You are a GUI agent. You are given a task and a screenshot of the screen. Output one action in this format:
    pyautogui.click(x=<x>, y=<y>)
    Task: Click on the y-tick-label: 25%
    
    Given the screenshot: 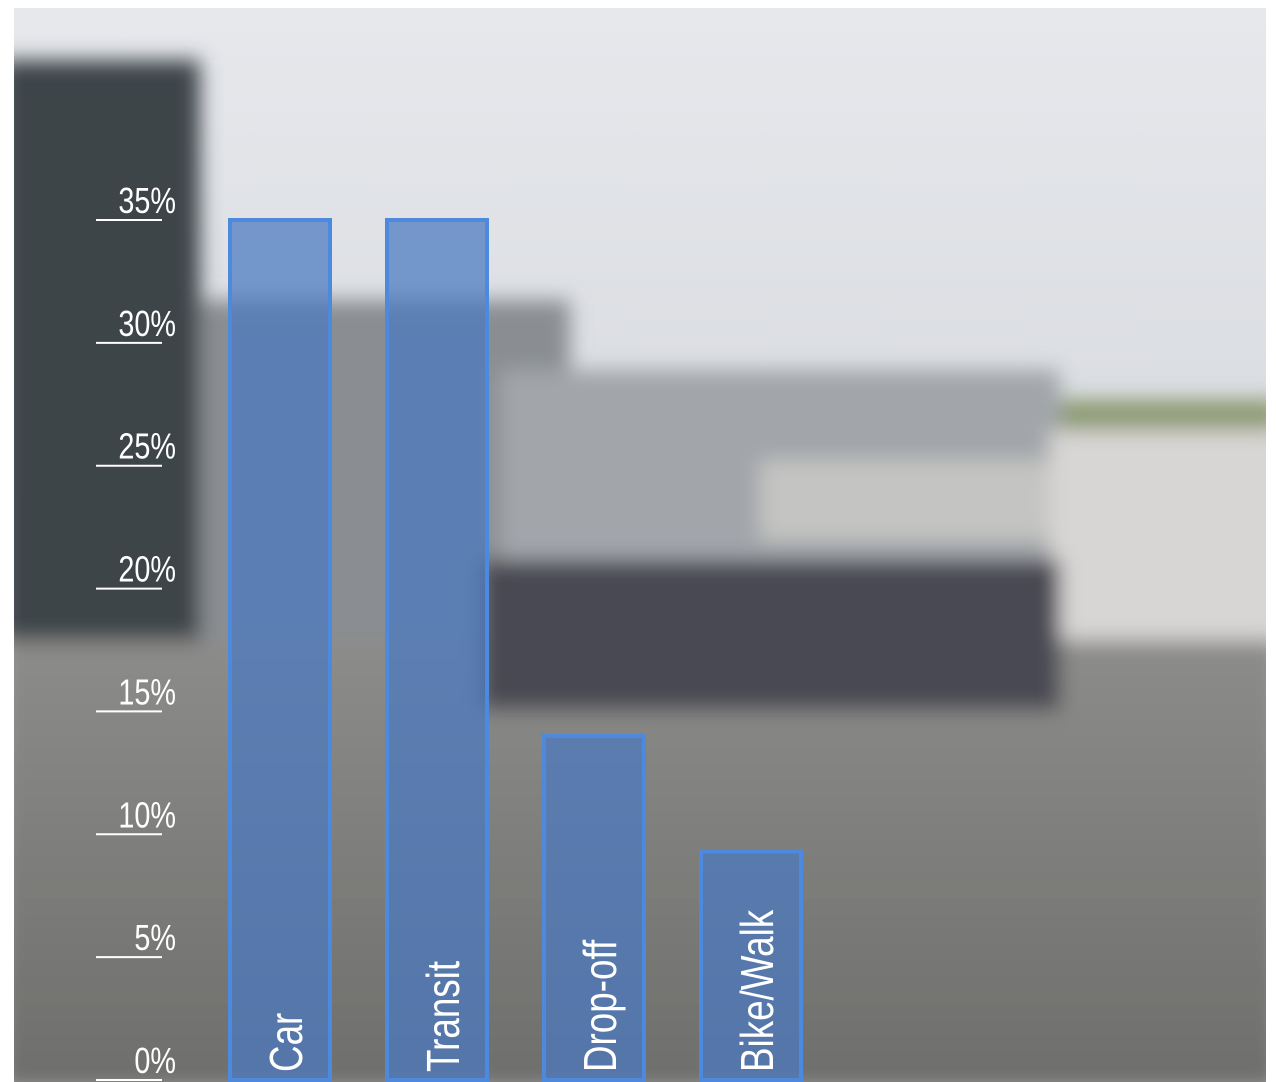 What is the action you would take?
    pyautogui.click(x=147, y=446)
    